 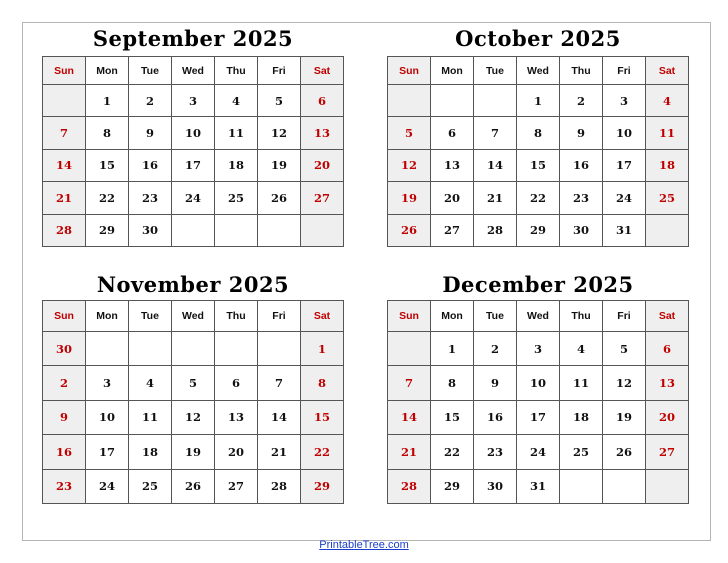 I want to click on day-cell: 10, so click(x=193, y=133).